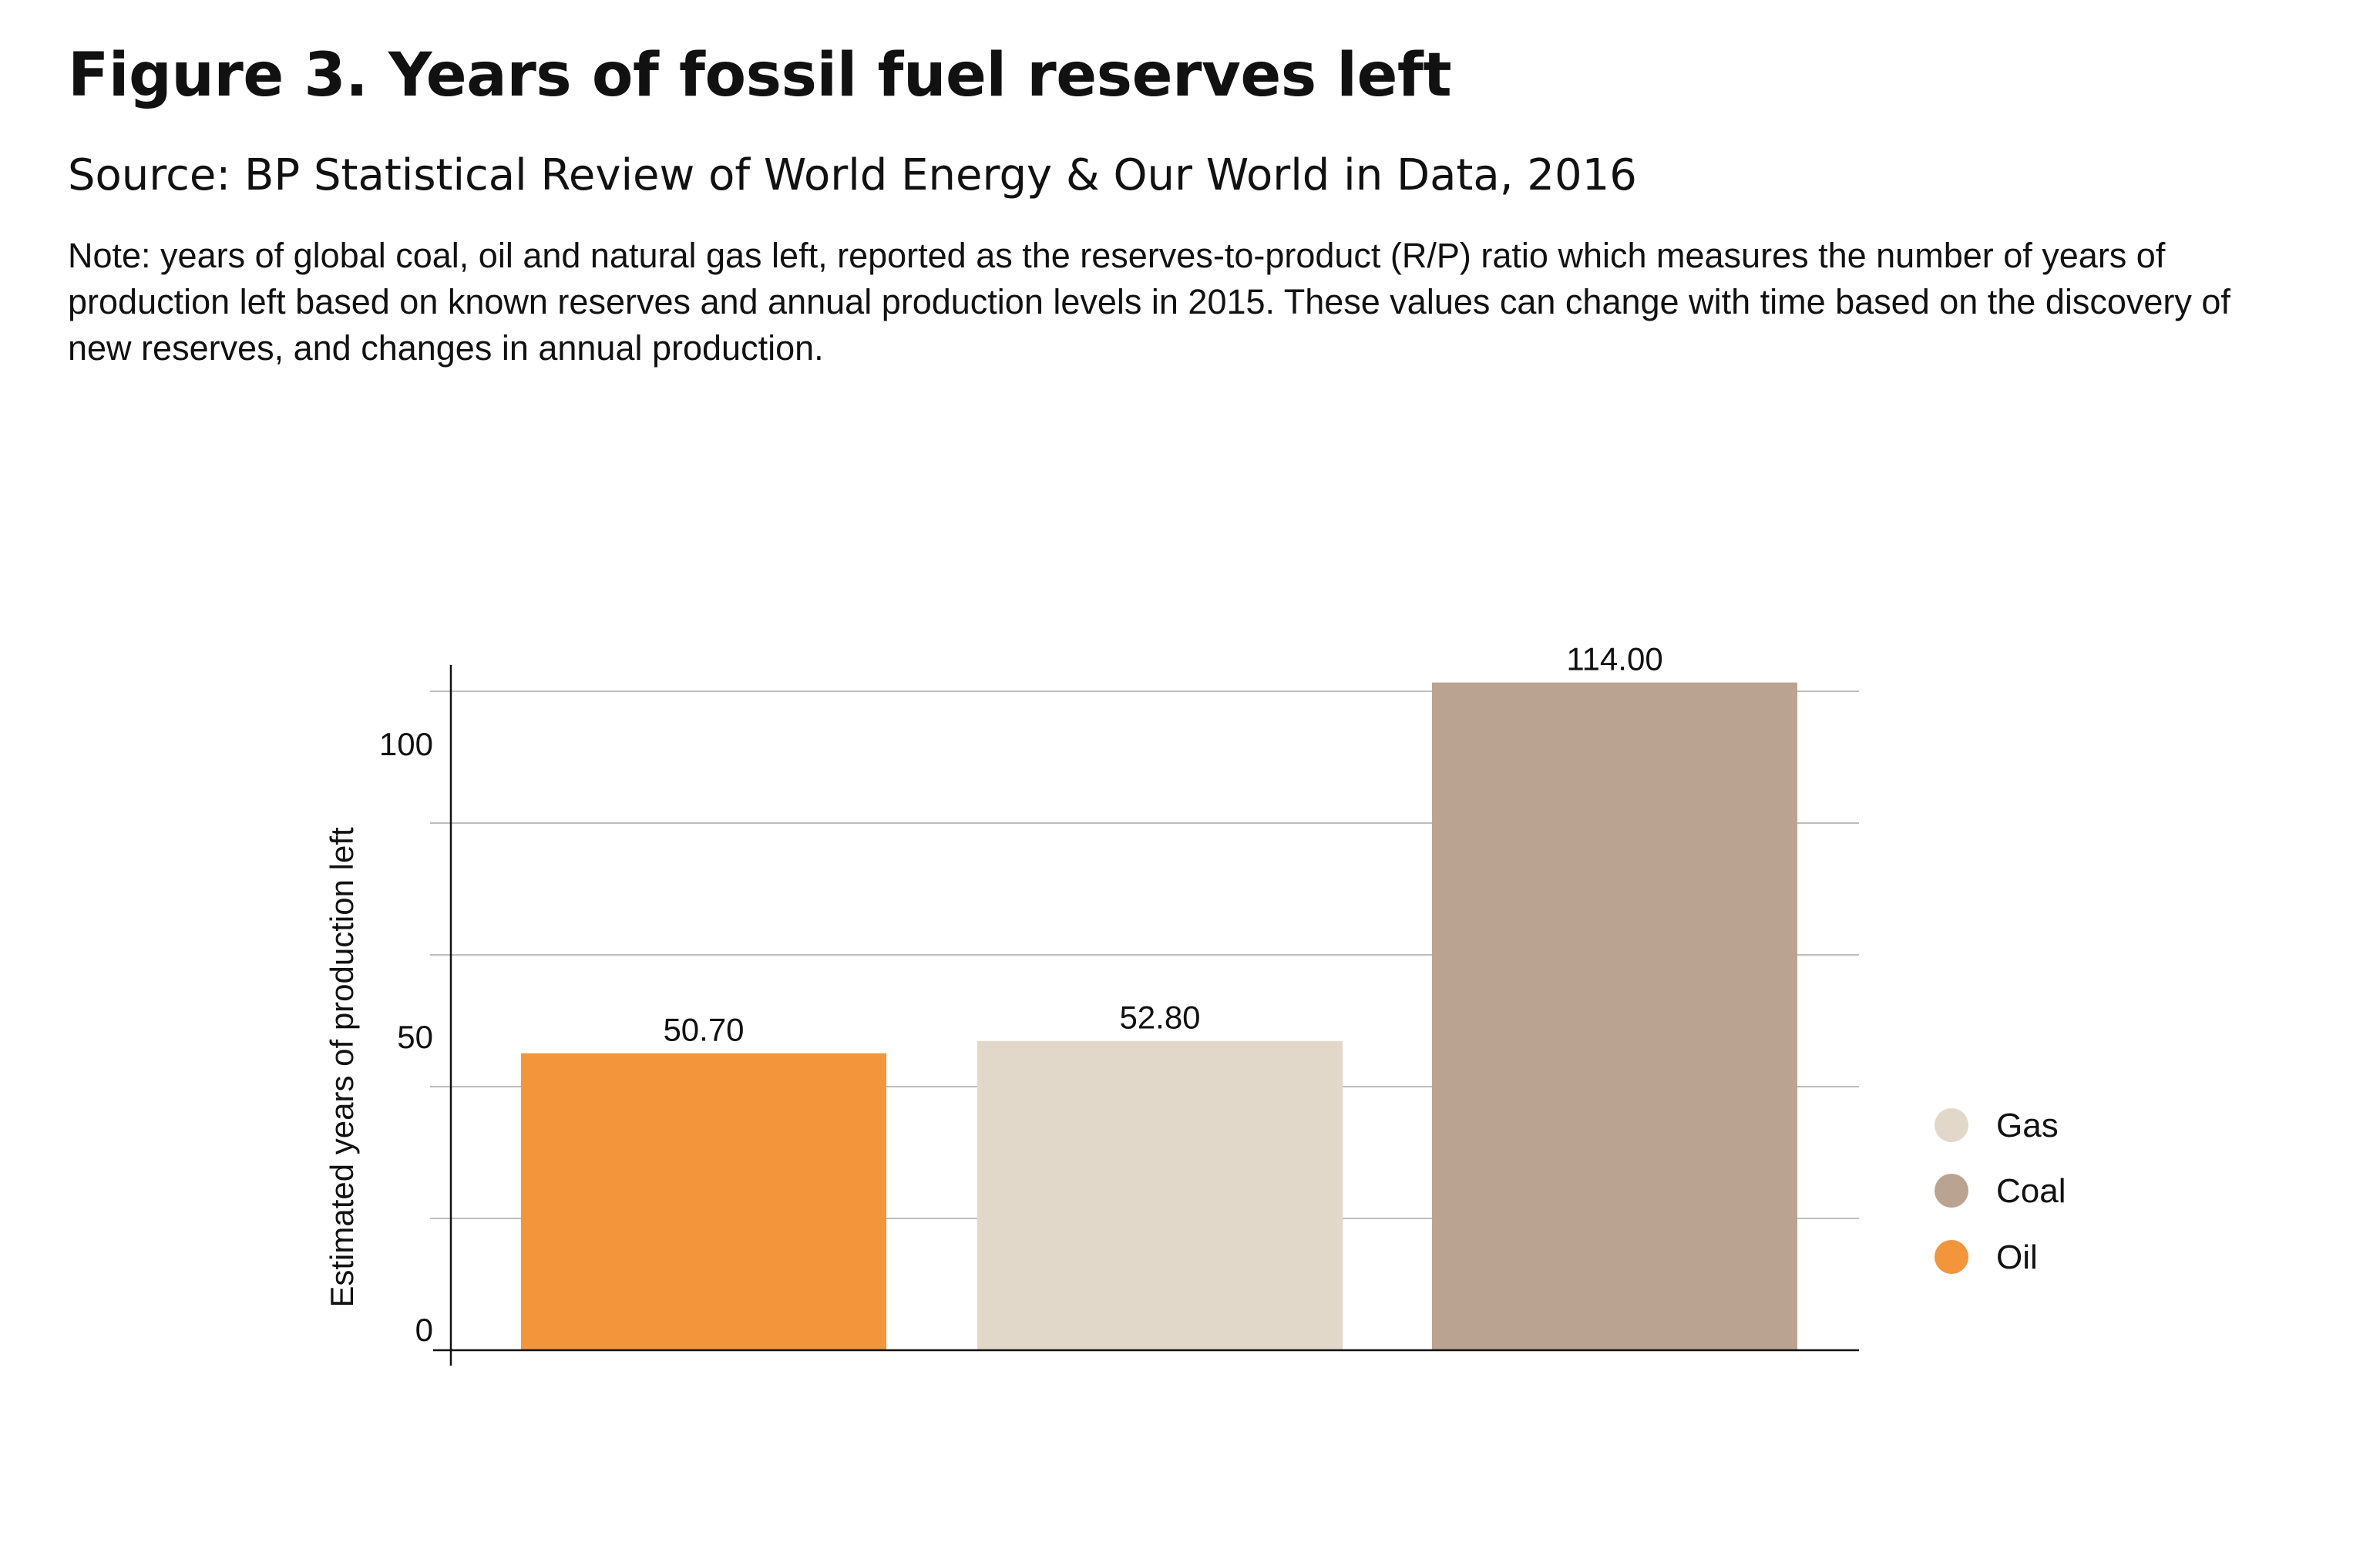  I want to click on bar-coal, so click(1614, 1016).